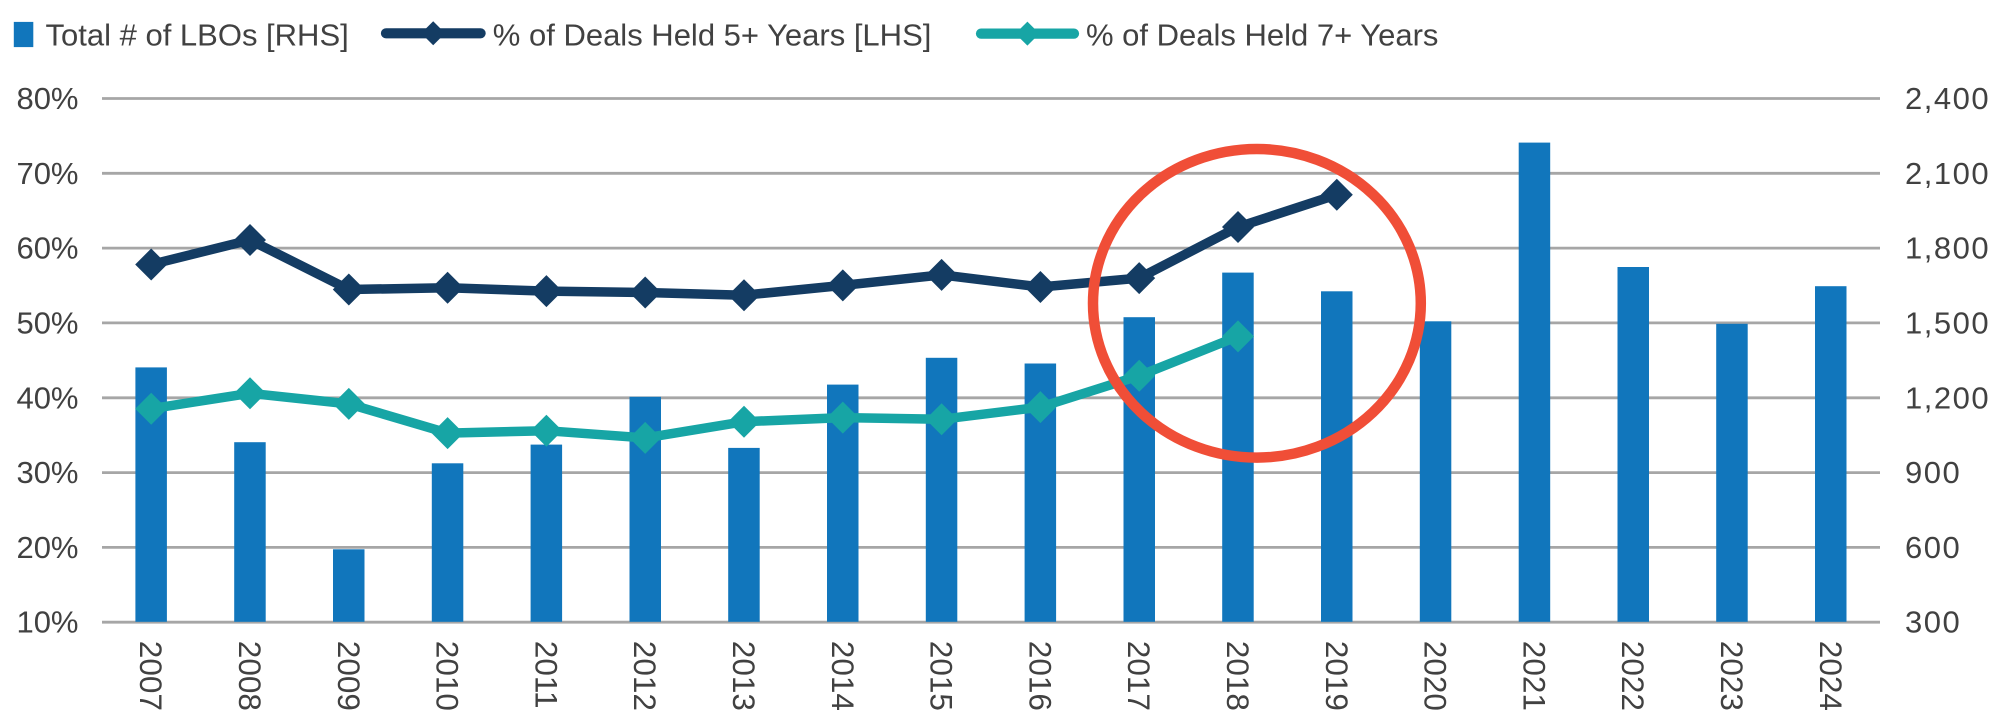 This screenshot has height=720, width=2000. I want to click on svg-text: 2024, so click(1831, 676).